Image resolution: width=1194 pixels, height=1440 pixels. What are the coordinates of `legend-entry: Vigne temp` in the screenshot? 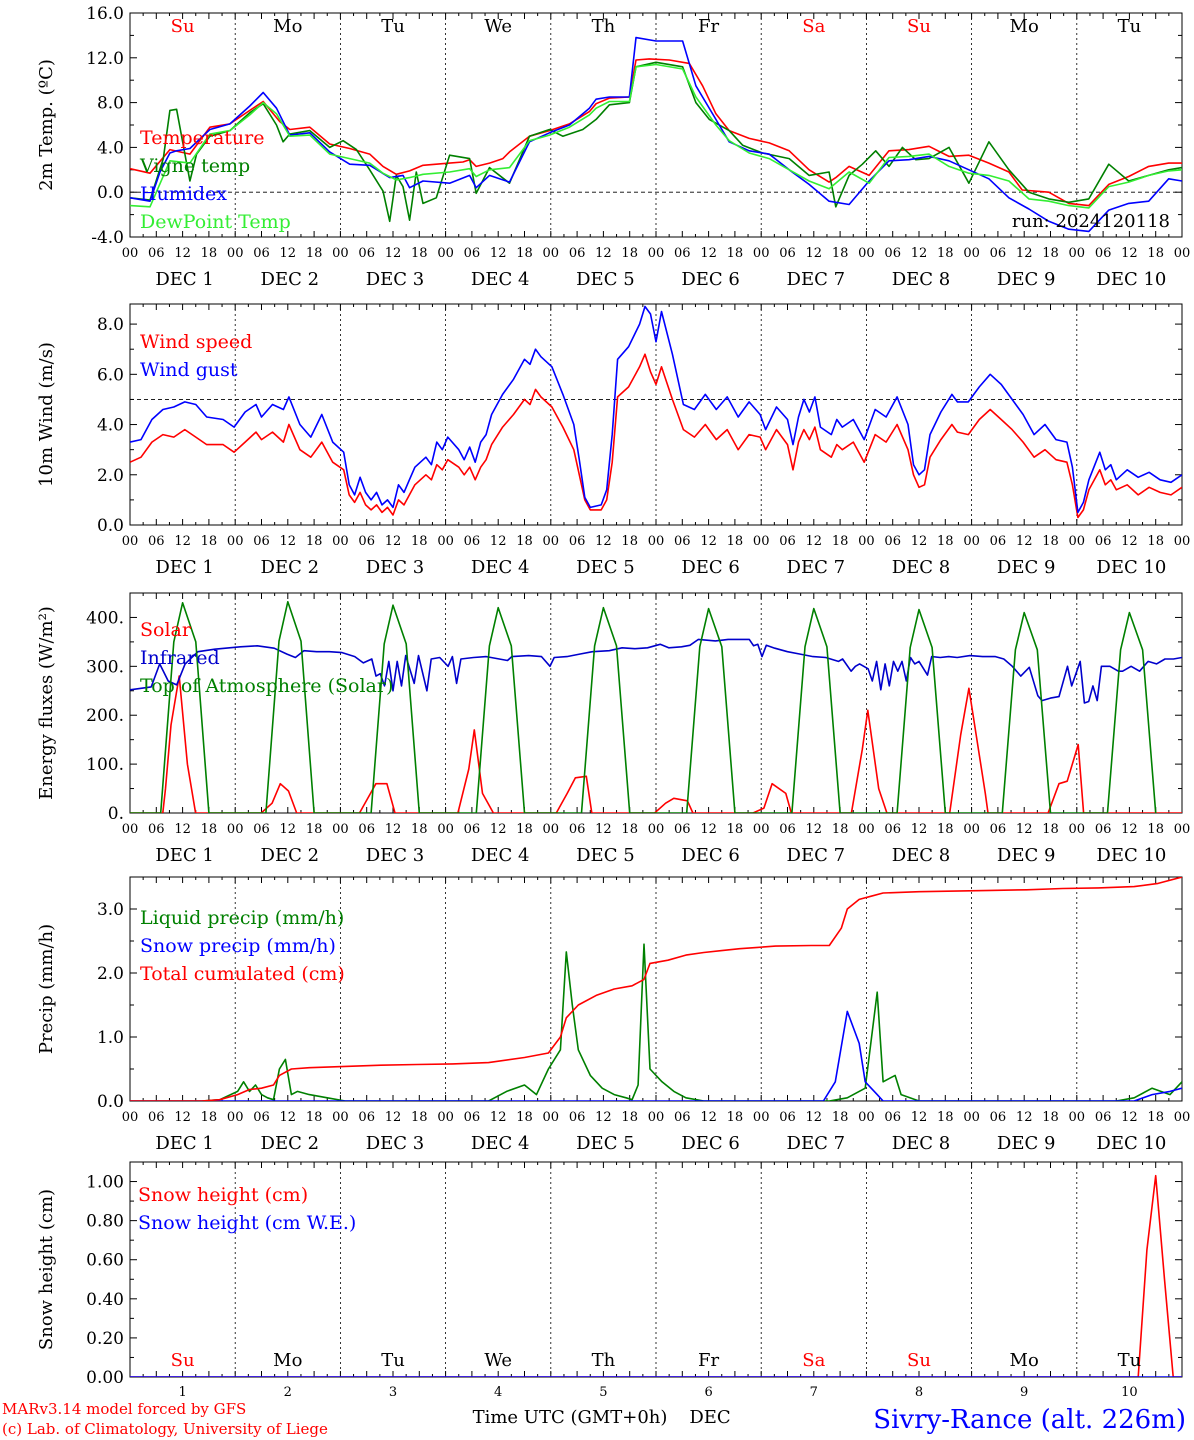 It's located at (194, 166).